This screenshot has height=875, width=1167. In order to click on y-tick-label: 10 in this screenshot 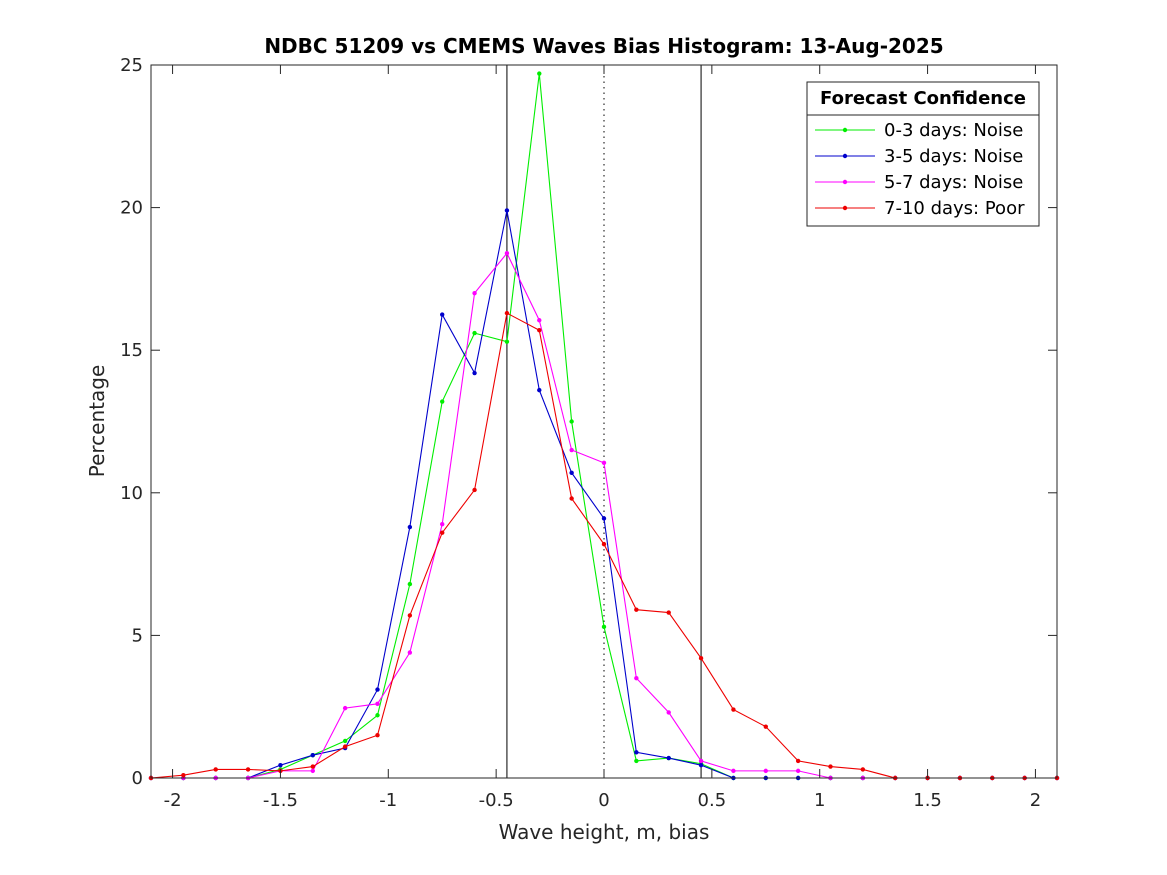, I will do `click(131, 493)`.